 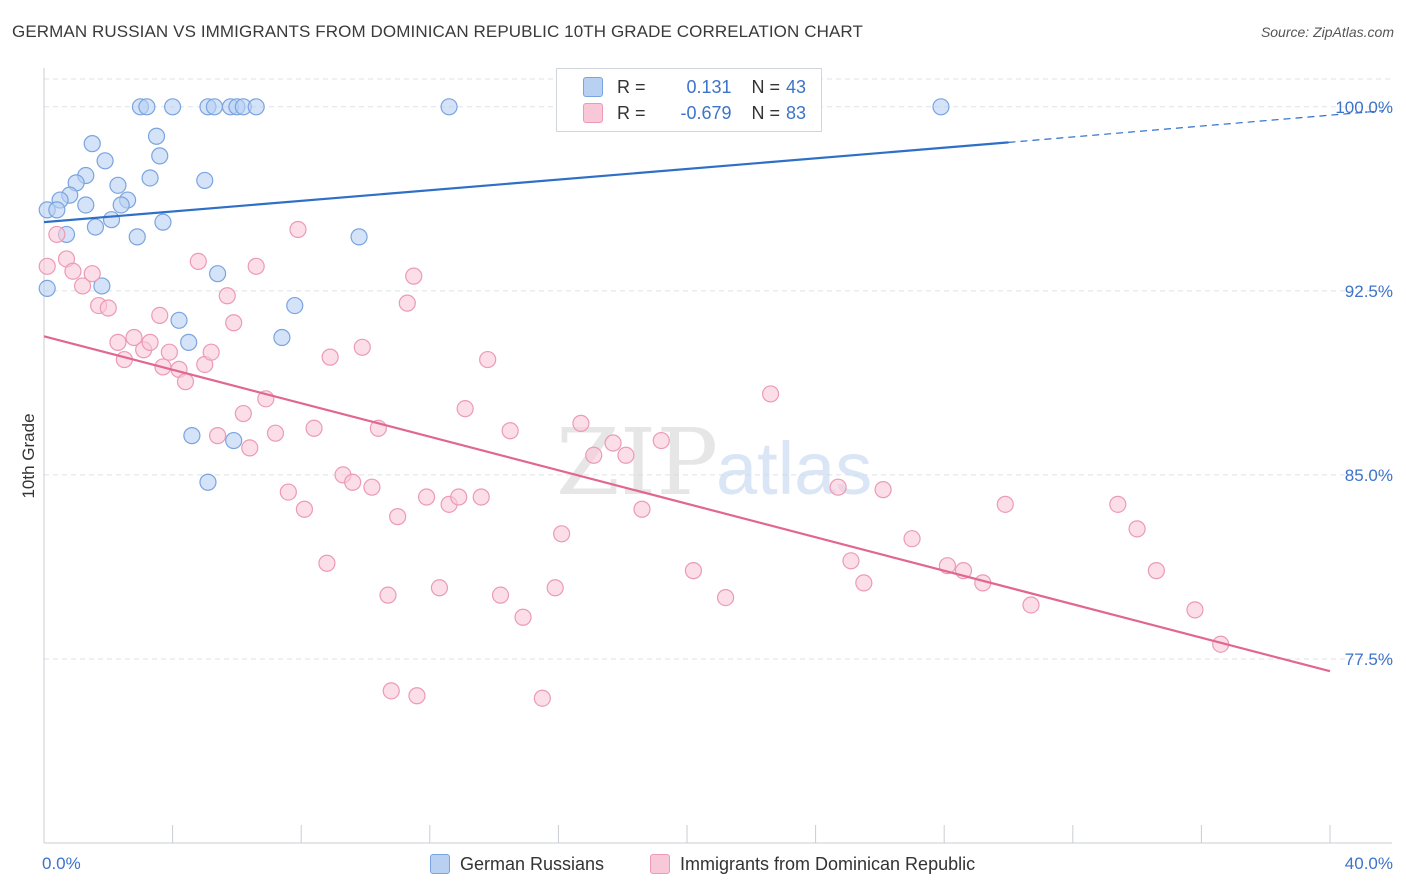 I want to click on bottom-legend-german-russians: German Russians, so click(x=517, y=864).